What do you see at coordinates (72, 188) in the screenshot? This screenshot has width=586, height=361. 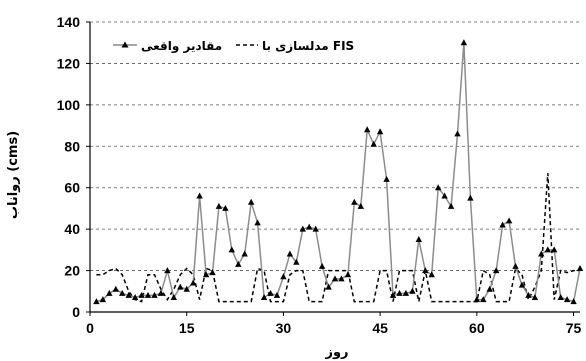 I see `y-tick-label: 60` at bounding box center [72, 188].